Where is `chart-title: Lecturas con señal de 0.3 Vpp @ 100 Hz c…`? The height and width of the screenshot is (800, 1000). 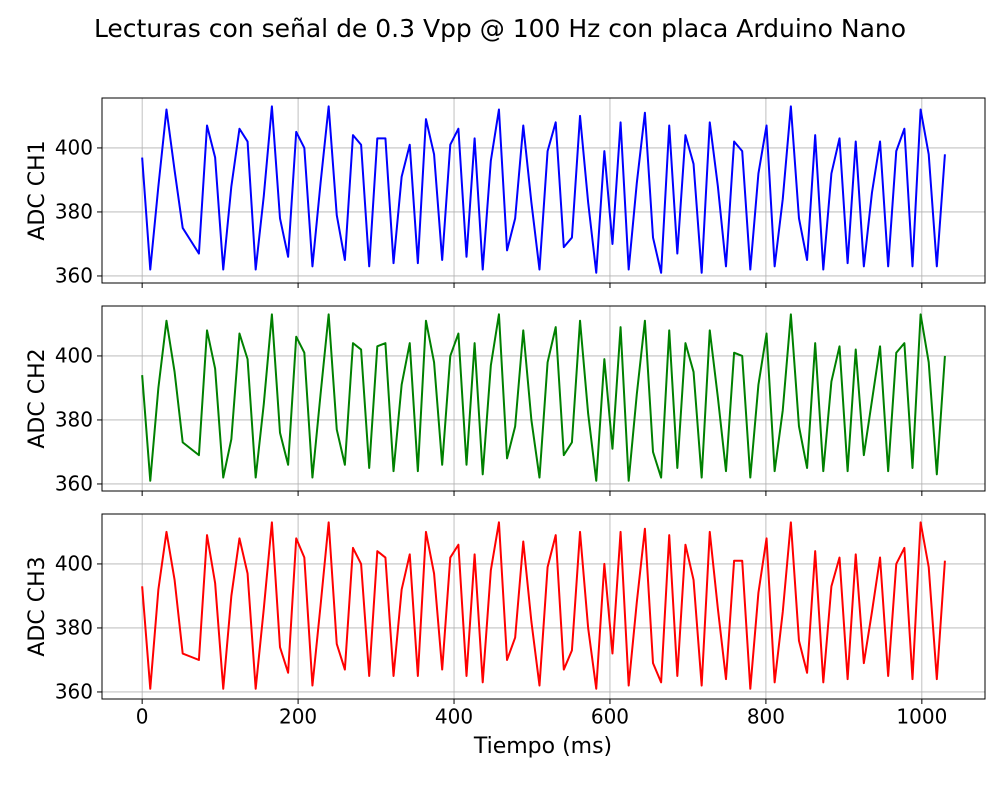 chart-title: Lecturas con señal de 0.3 Vpp @ 100 Hz c… is located at coordinates (500, 28).